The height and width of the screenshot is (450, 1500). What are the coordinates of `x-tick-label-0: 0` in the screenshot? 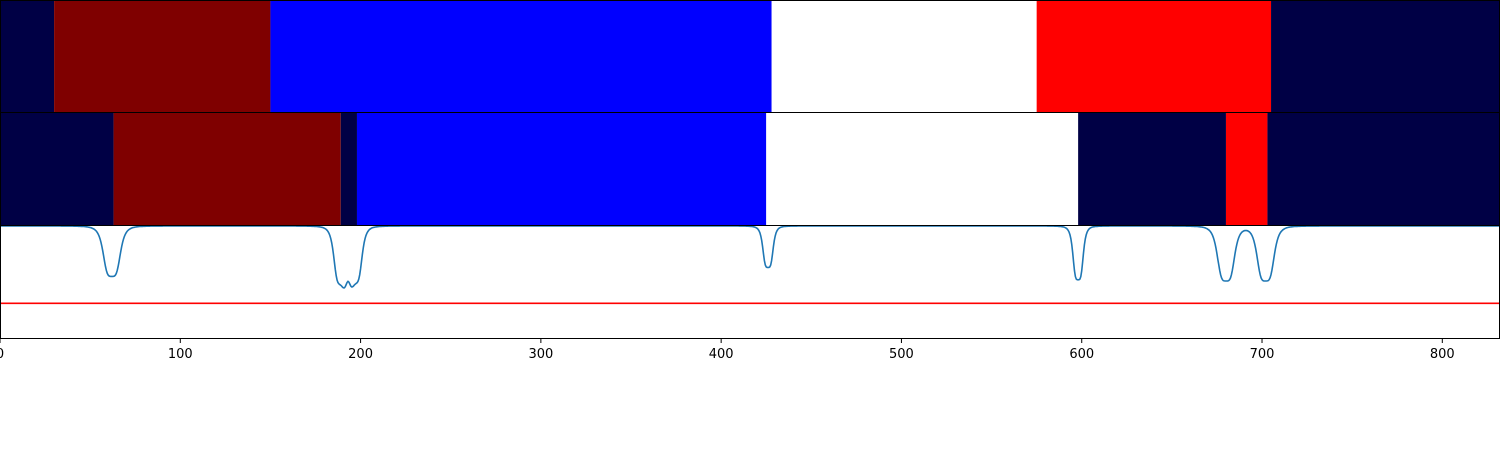 It's located at (2, 354).